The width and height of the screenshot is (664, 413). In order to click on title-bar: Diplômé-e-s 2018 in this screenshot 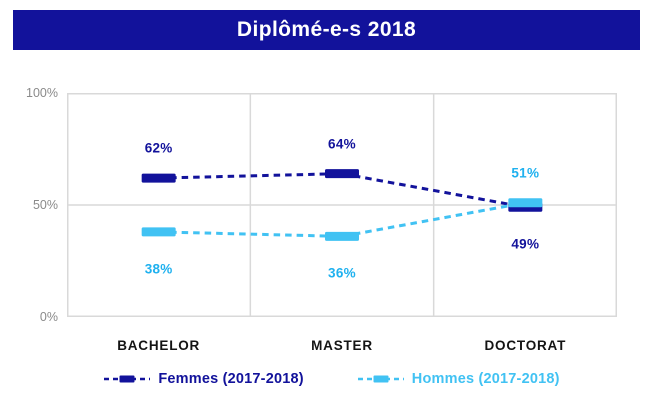, I will do `click(326, 30)`.